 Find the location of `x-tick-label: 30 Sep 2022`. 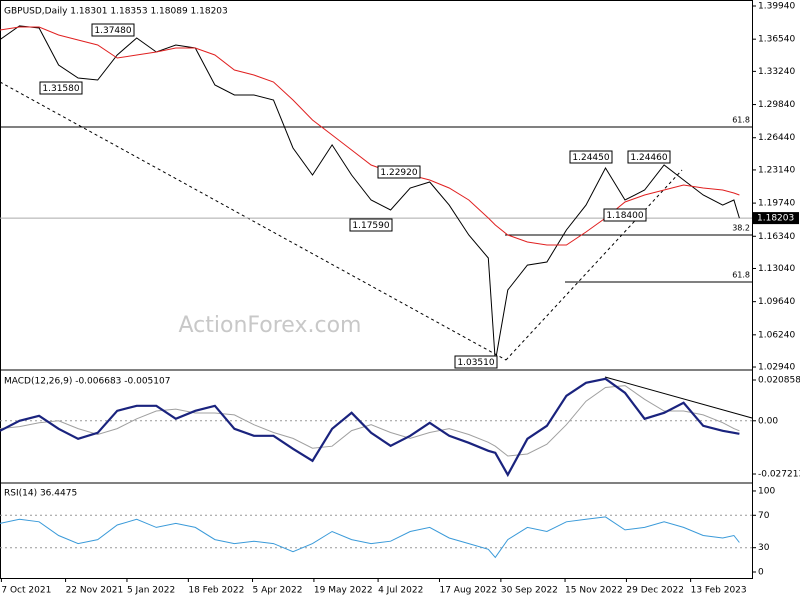

x-tick-label: 30 Sep 2022 is located at coordinates (529, 591).